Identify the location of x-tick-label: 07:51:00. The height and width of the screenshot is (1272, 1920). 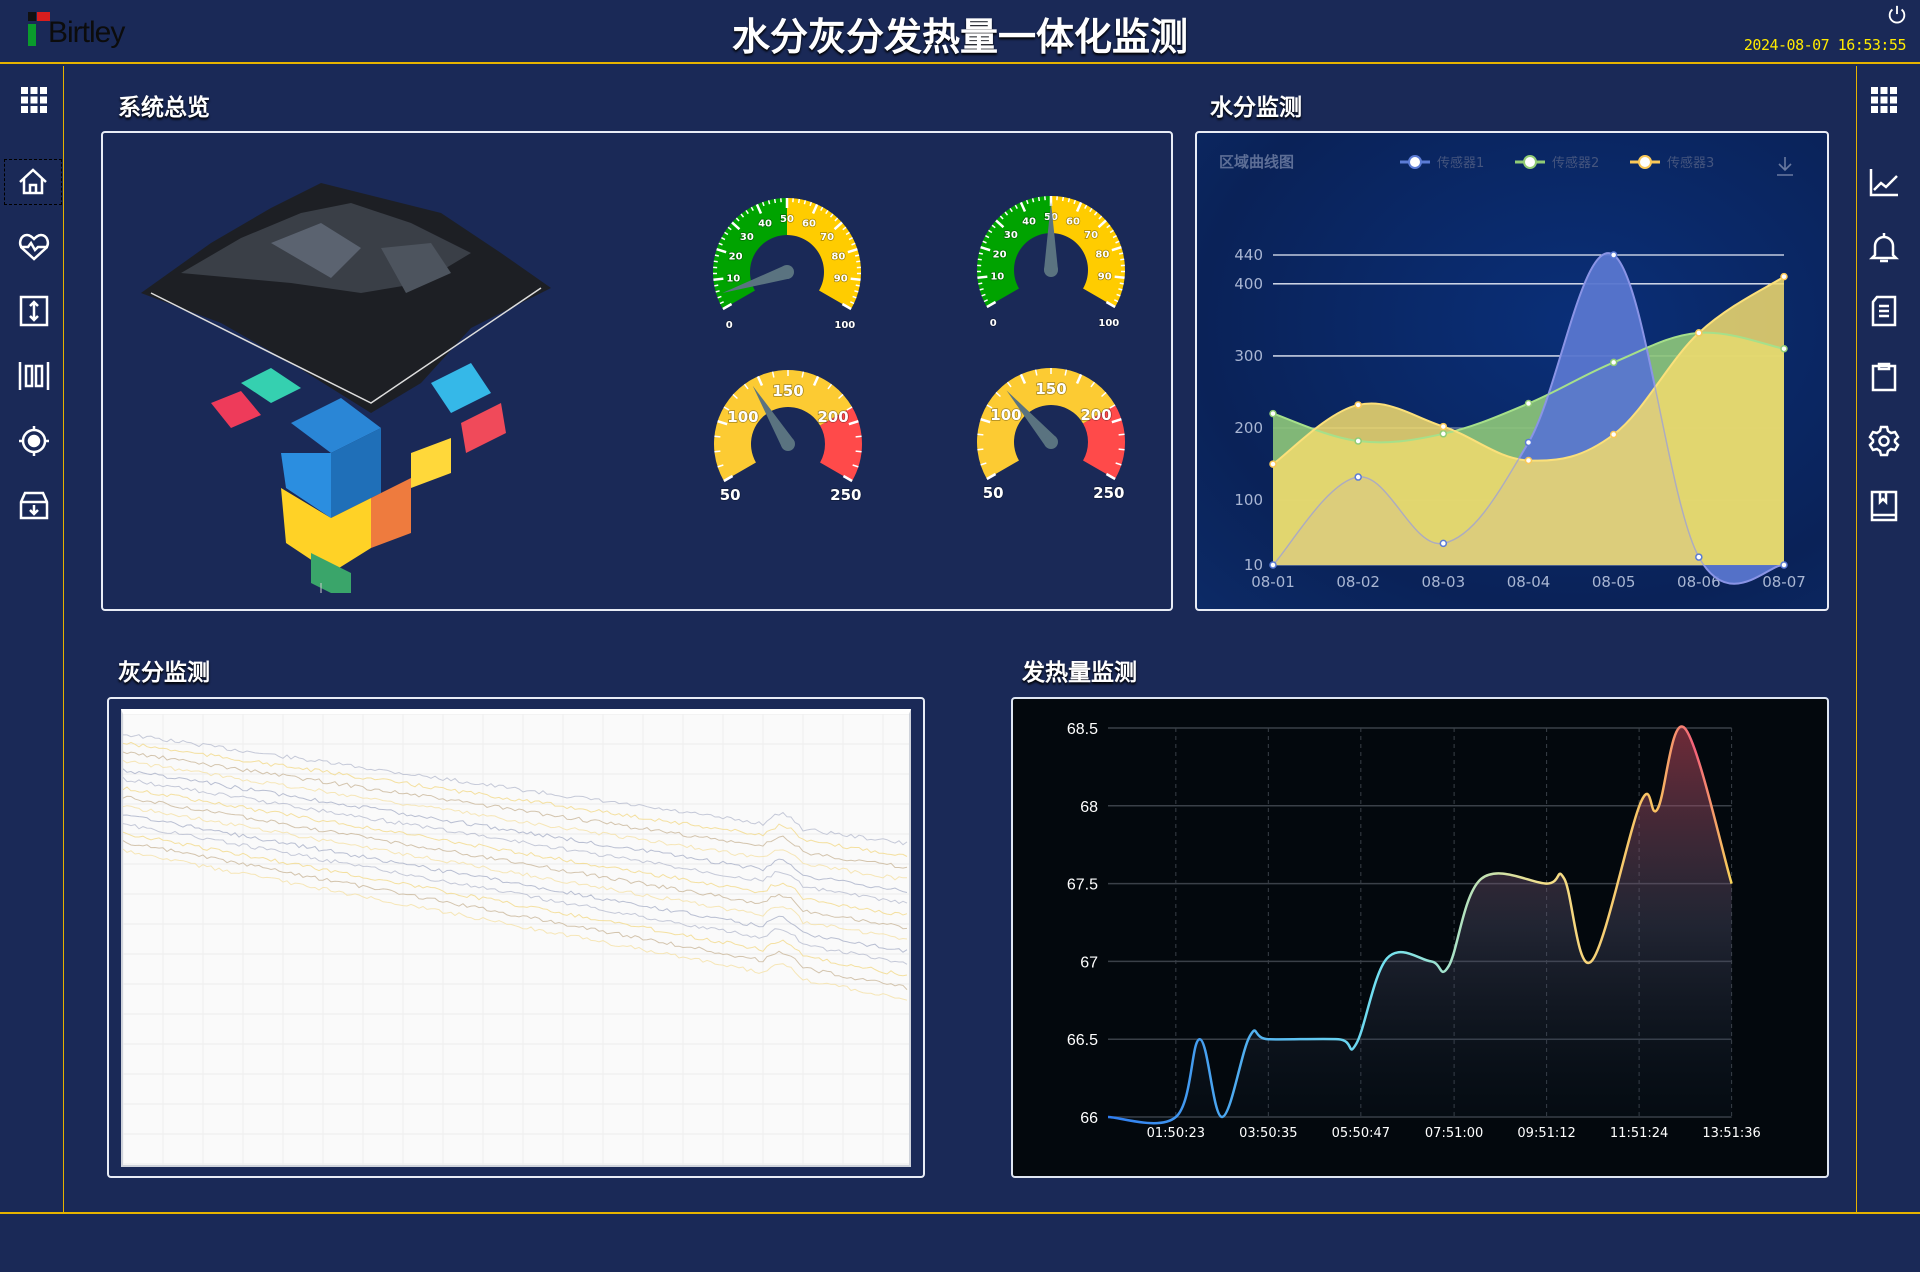
(1454, 1133).